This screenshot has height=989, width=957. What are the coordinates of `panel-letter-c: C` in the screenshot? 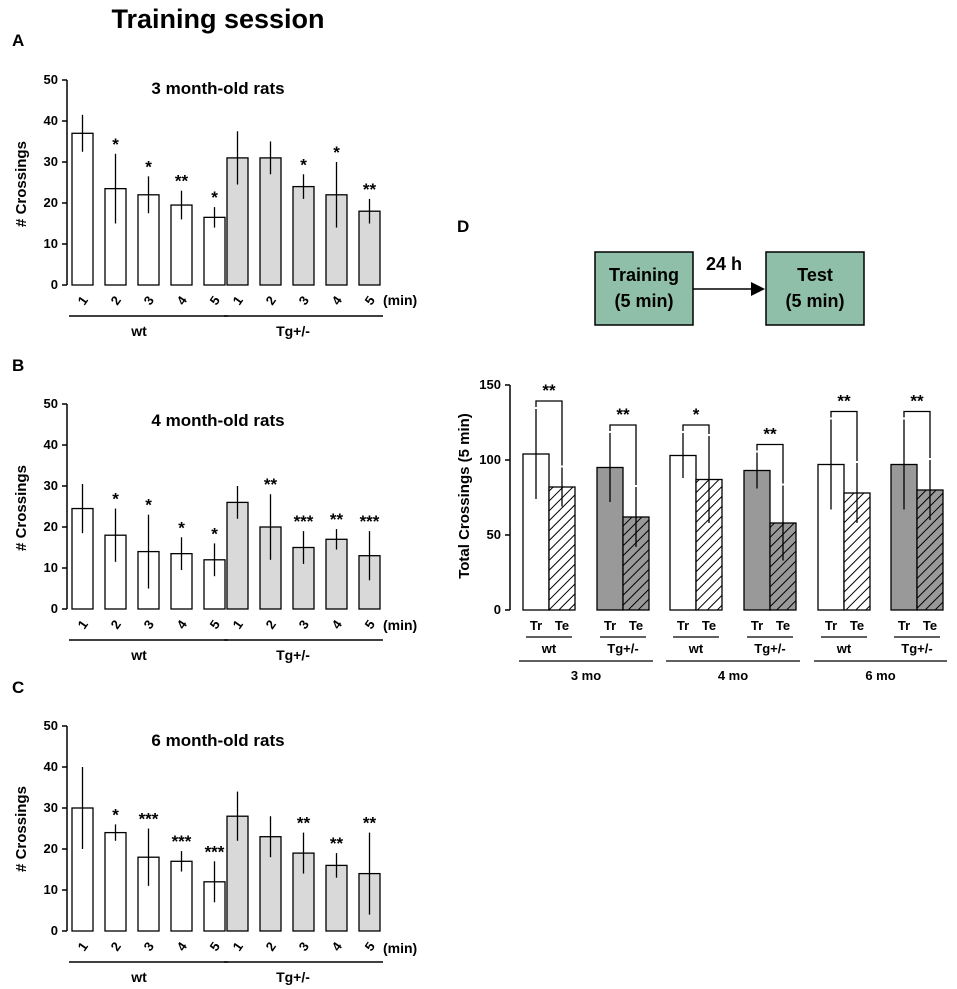 It's located at (18, 687).